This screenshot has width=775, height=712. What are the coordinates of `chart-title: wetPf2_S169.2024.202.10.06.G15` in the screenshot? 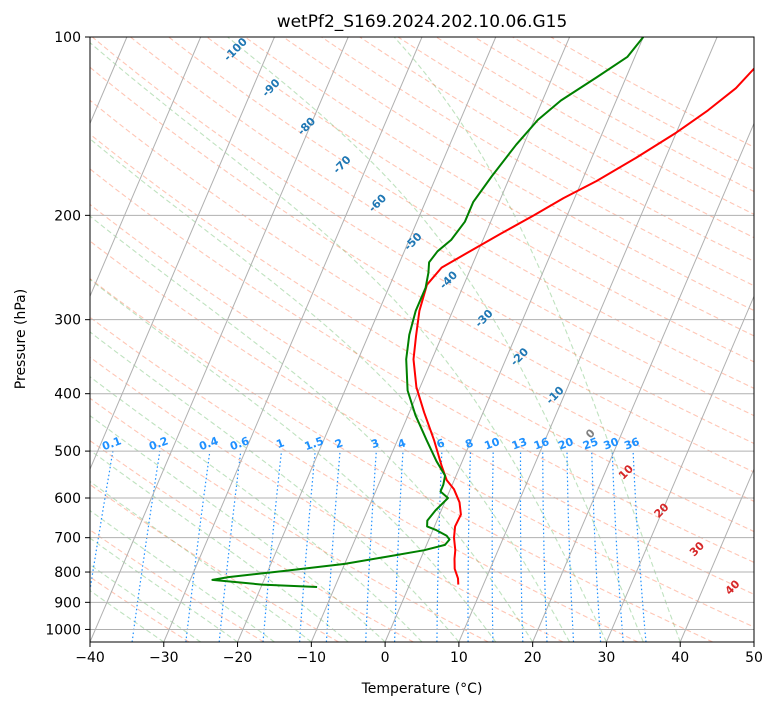 It's located at (422, 22).